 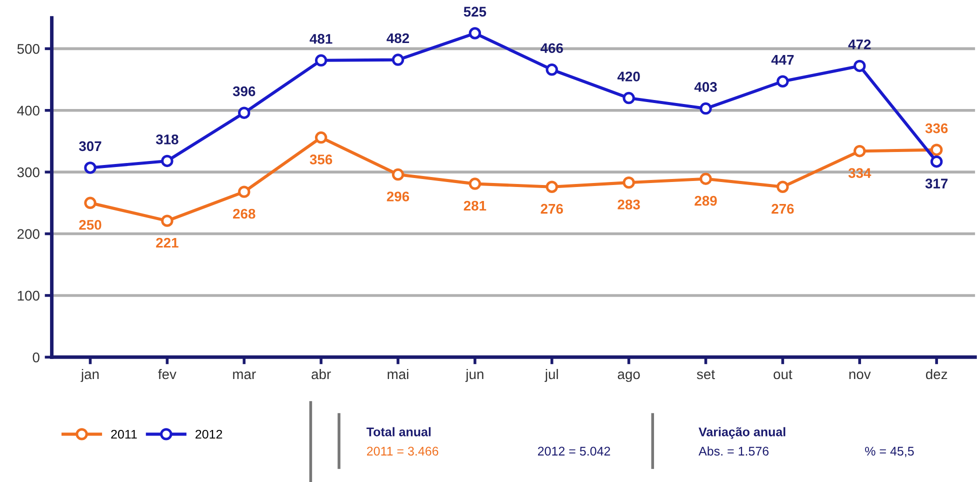 What do you see at coordinates (474, 375) in the screenshot?
I see `x-tick-label: jun` at bounding box center [474, 375].